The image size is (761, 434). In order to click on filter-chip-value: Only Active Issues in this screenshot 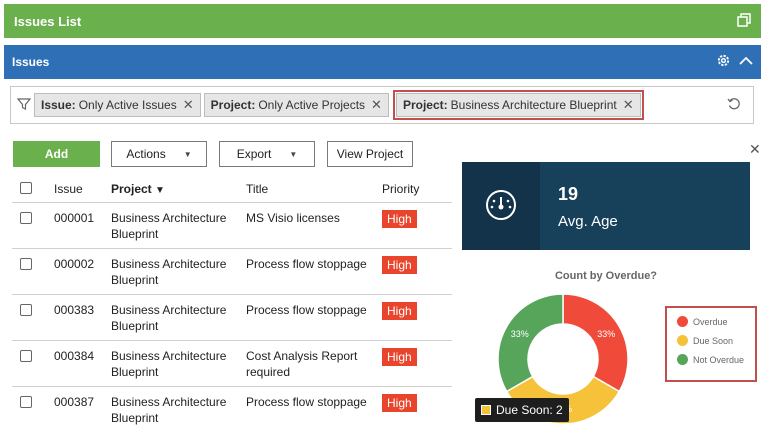, I will do `click(127, 105)`.